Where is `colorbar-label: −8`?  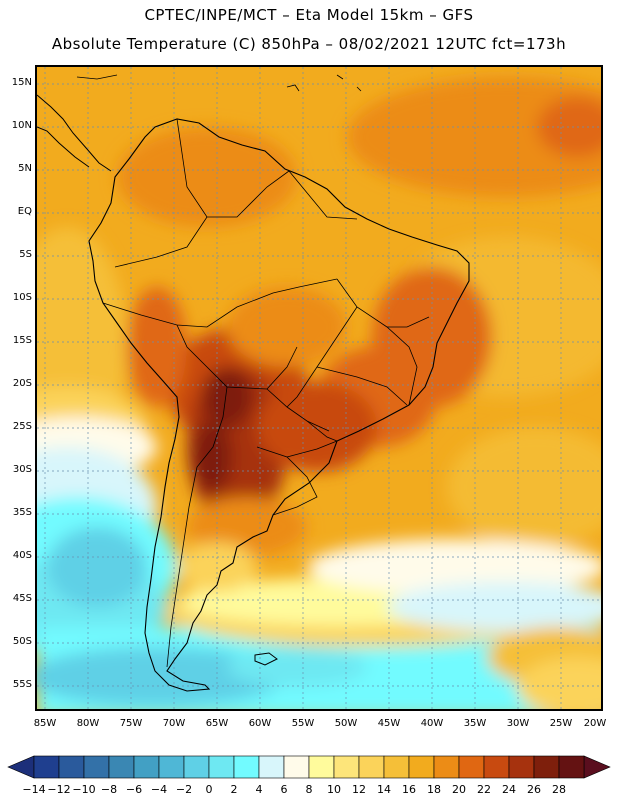 colorbar-label: −8 is located at coordinates (109, 789).